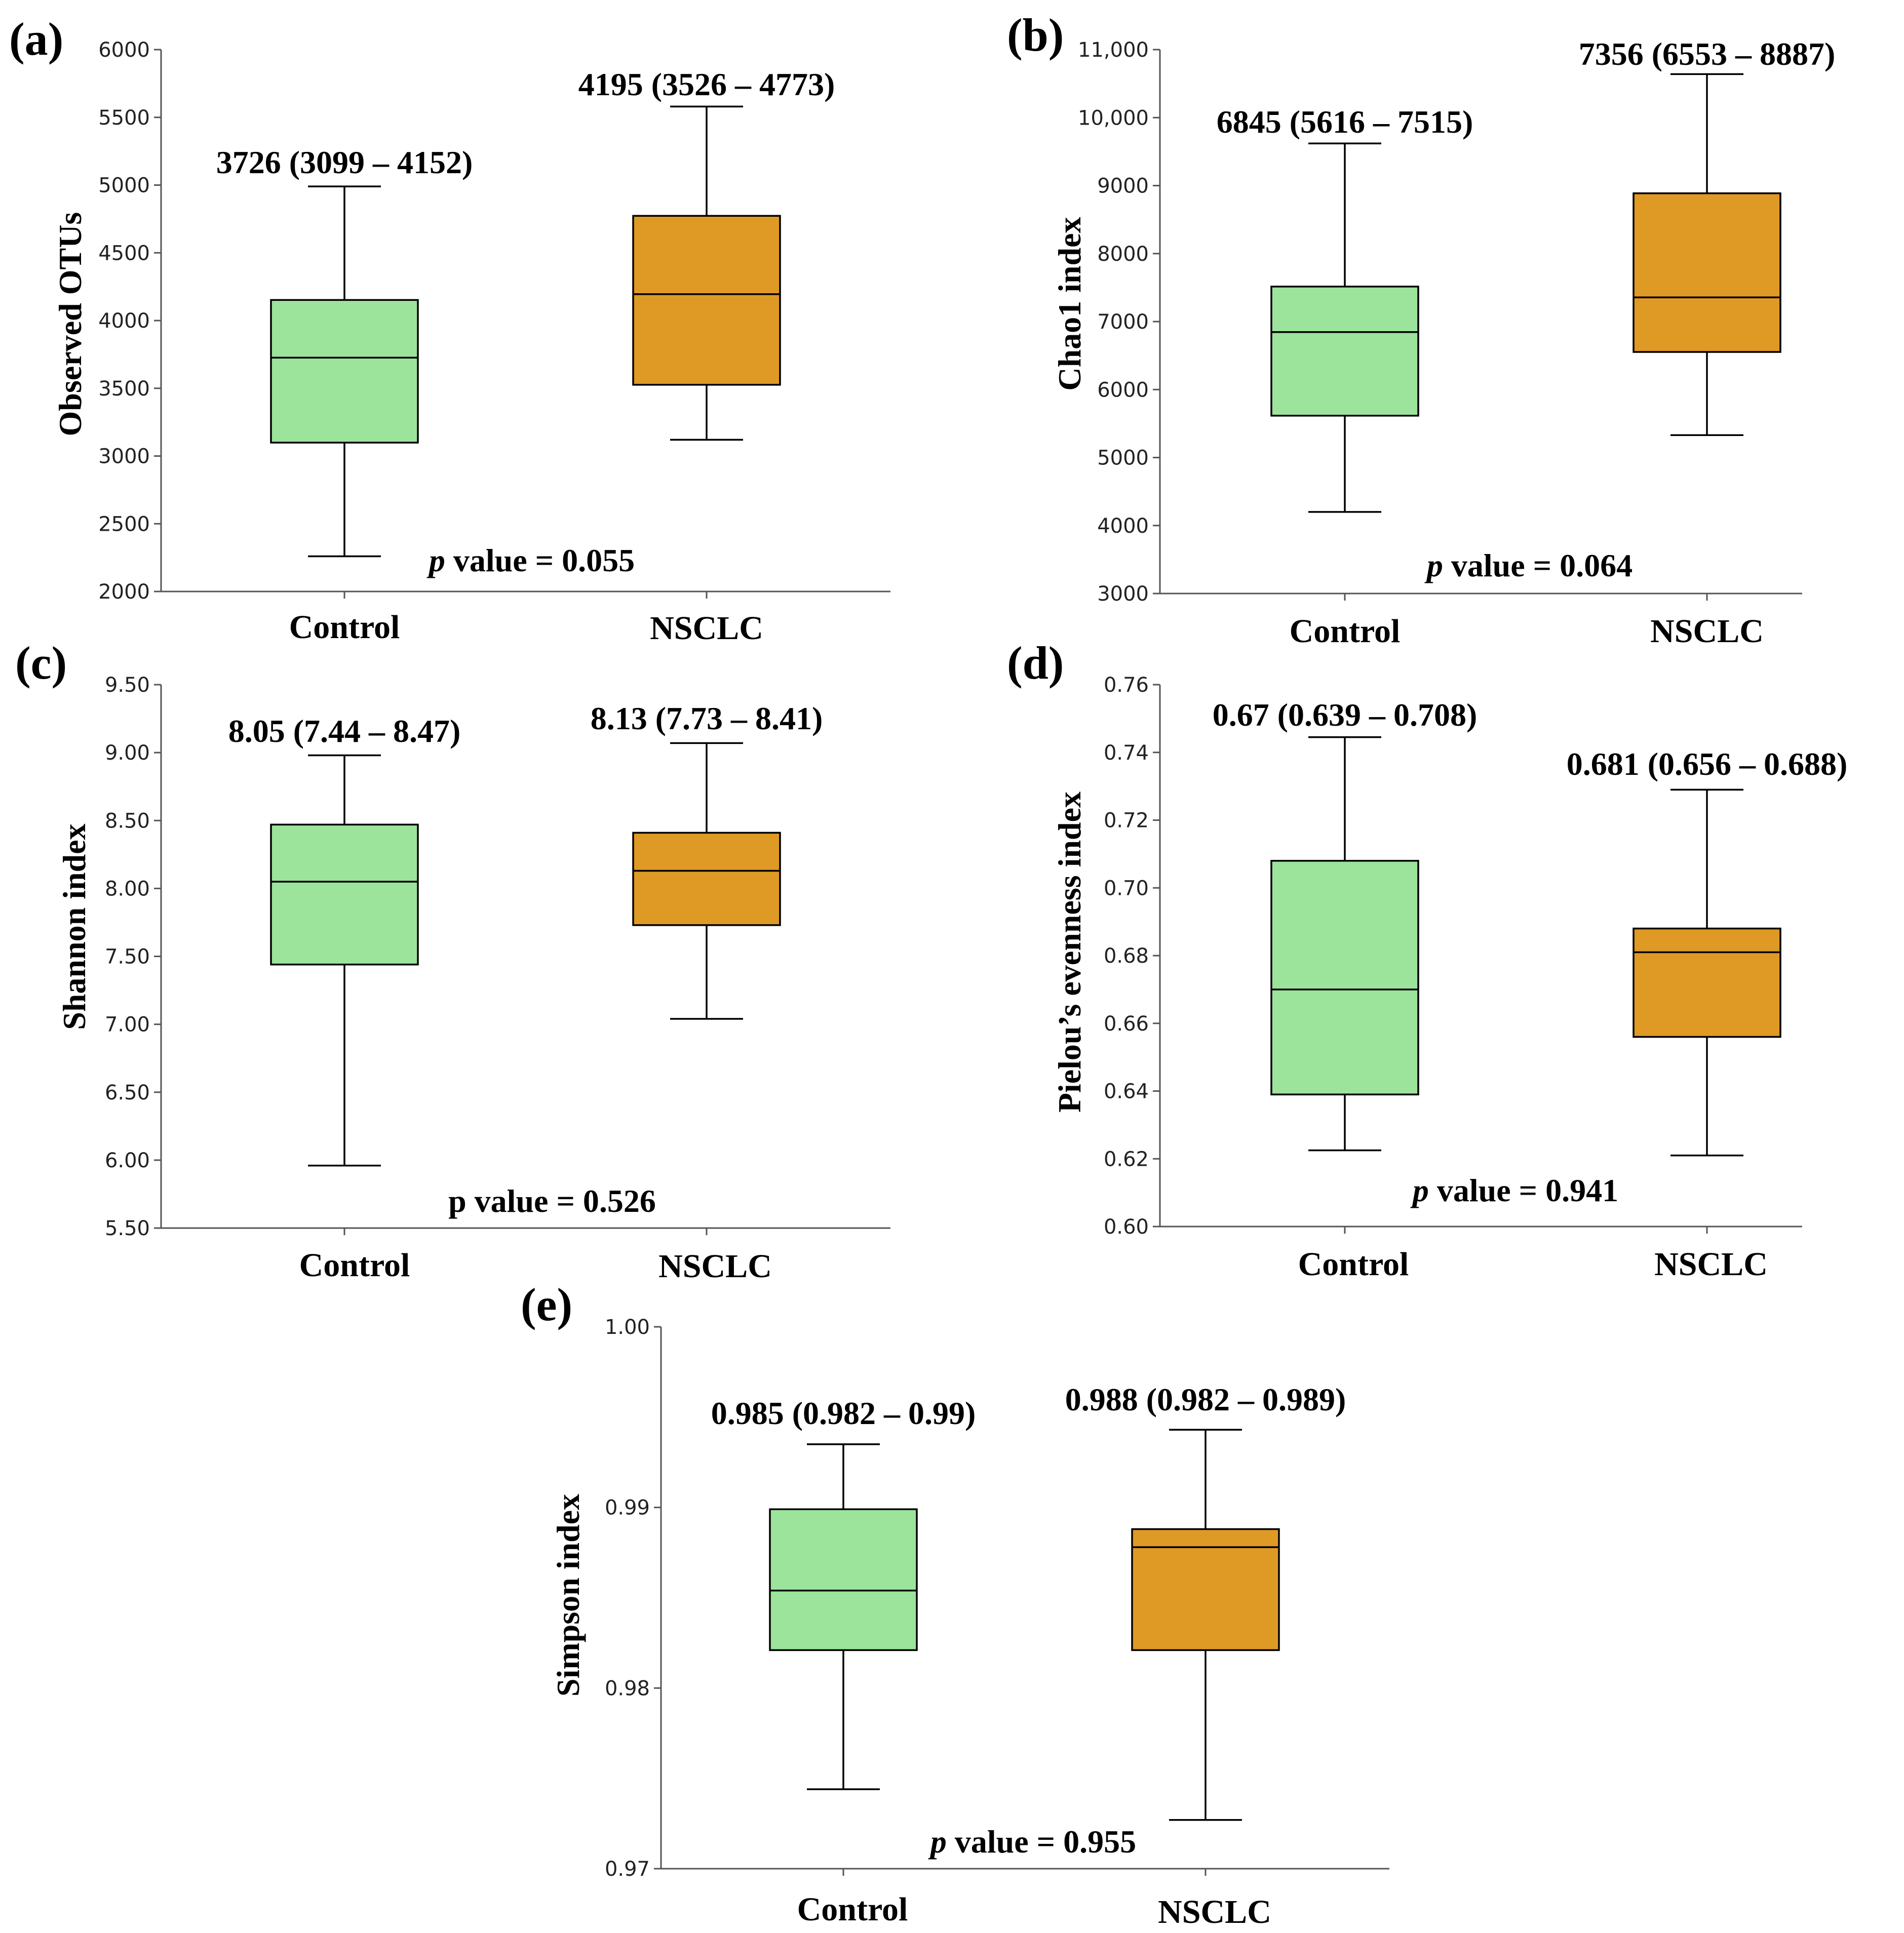  What do you see at coordinates (1538, 565) in the screenshot?
I see `p-value-text: value = 0.064` at bounding box center [1538, 565].